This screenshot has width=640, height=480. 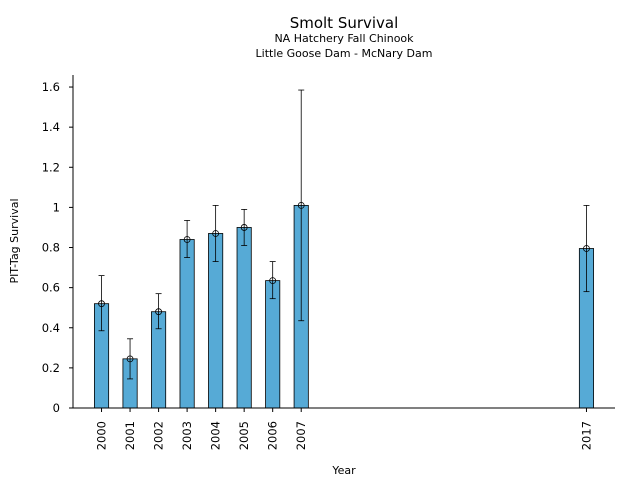 What do you see at coordinates (344, 23) in the screenshot?
I see `chart-title: Smolt Survival` at bounding box center [344, 23].